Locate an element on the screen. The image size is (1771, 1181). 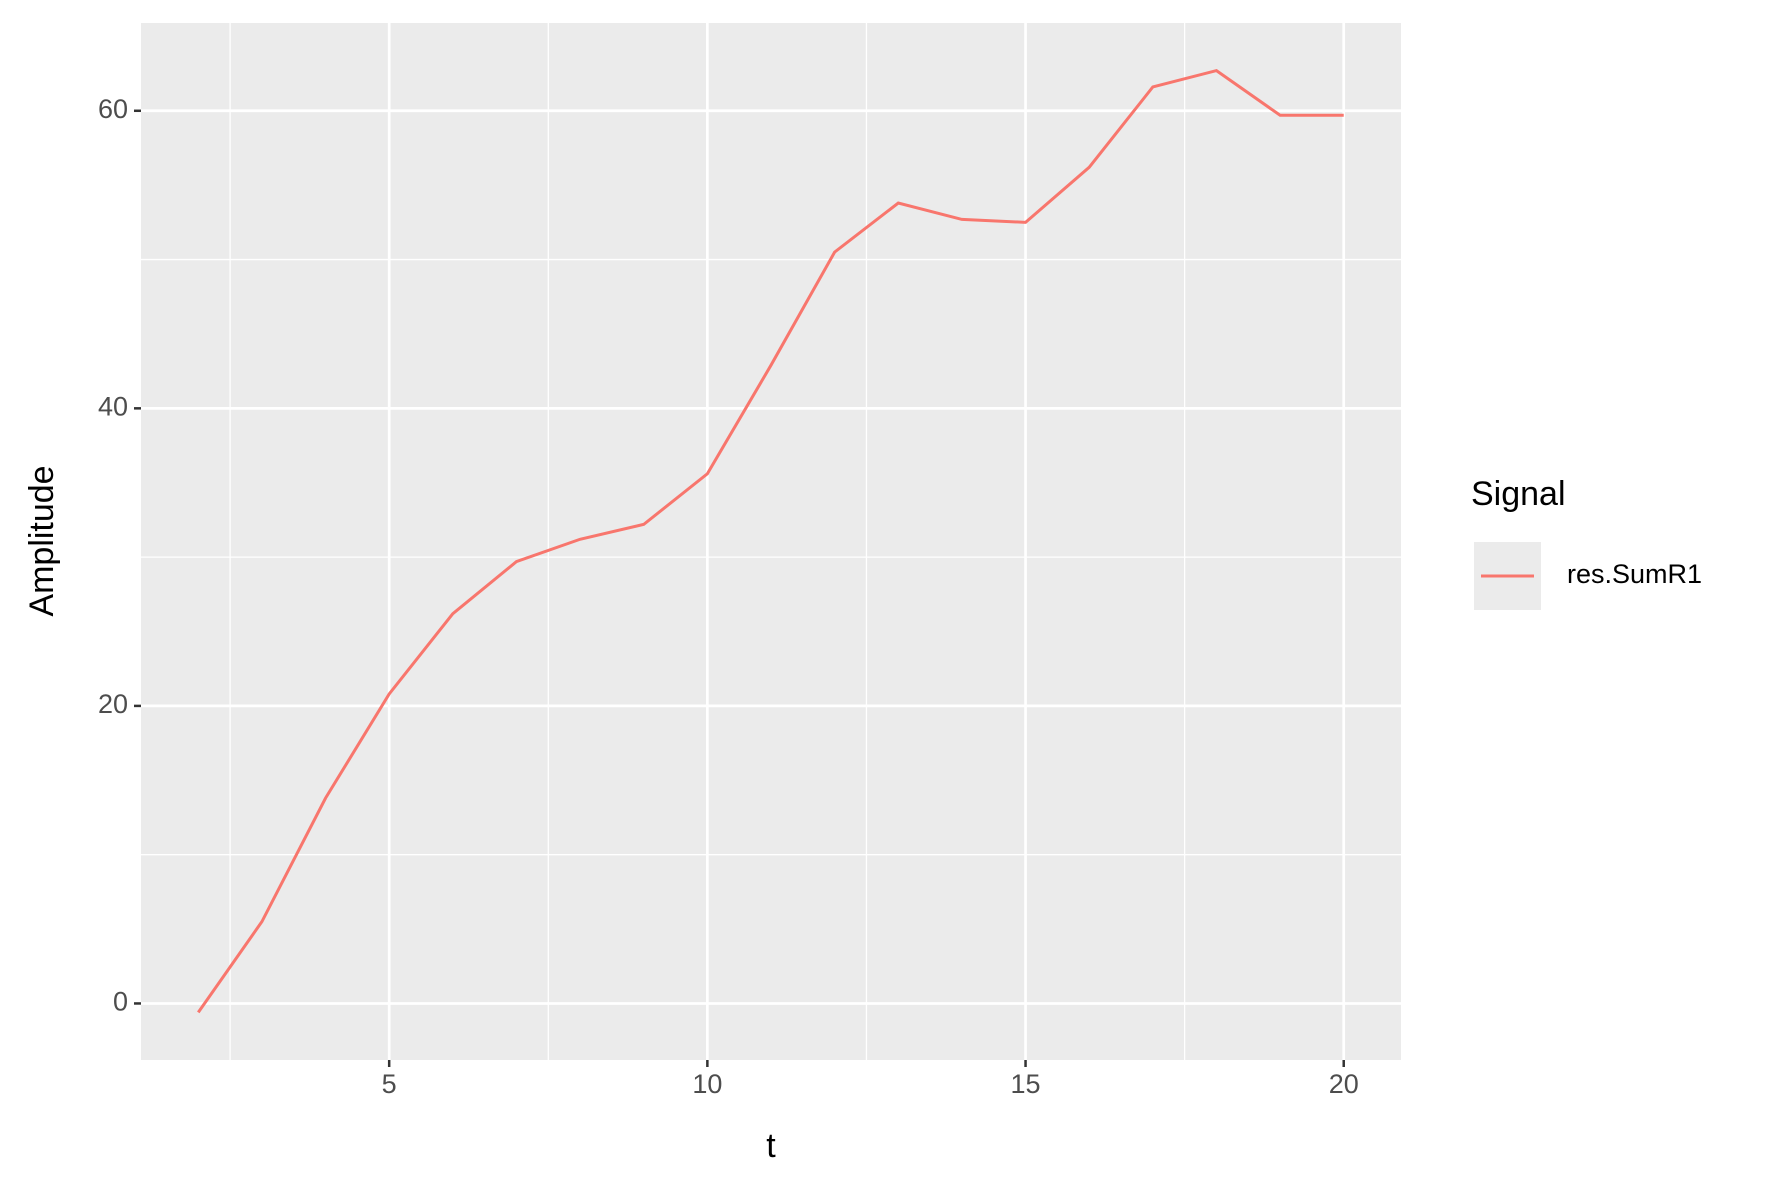
y-tick-label: 60 is located at coordinates (113, 109).